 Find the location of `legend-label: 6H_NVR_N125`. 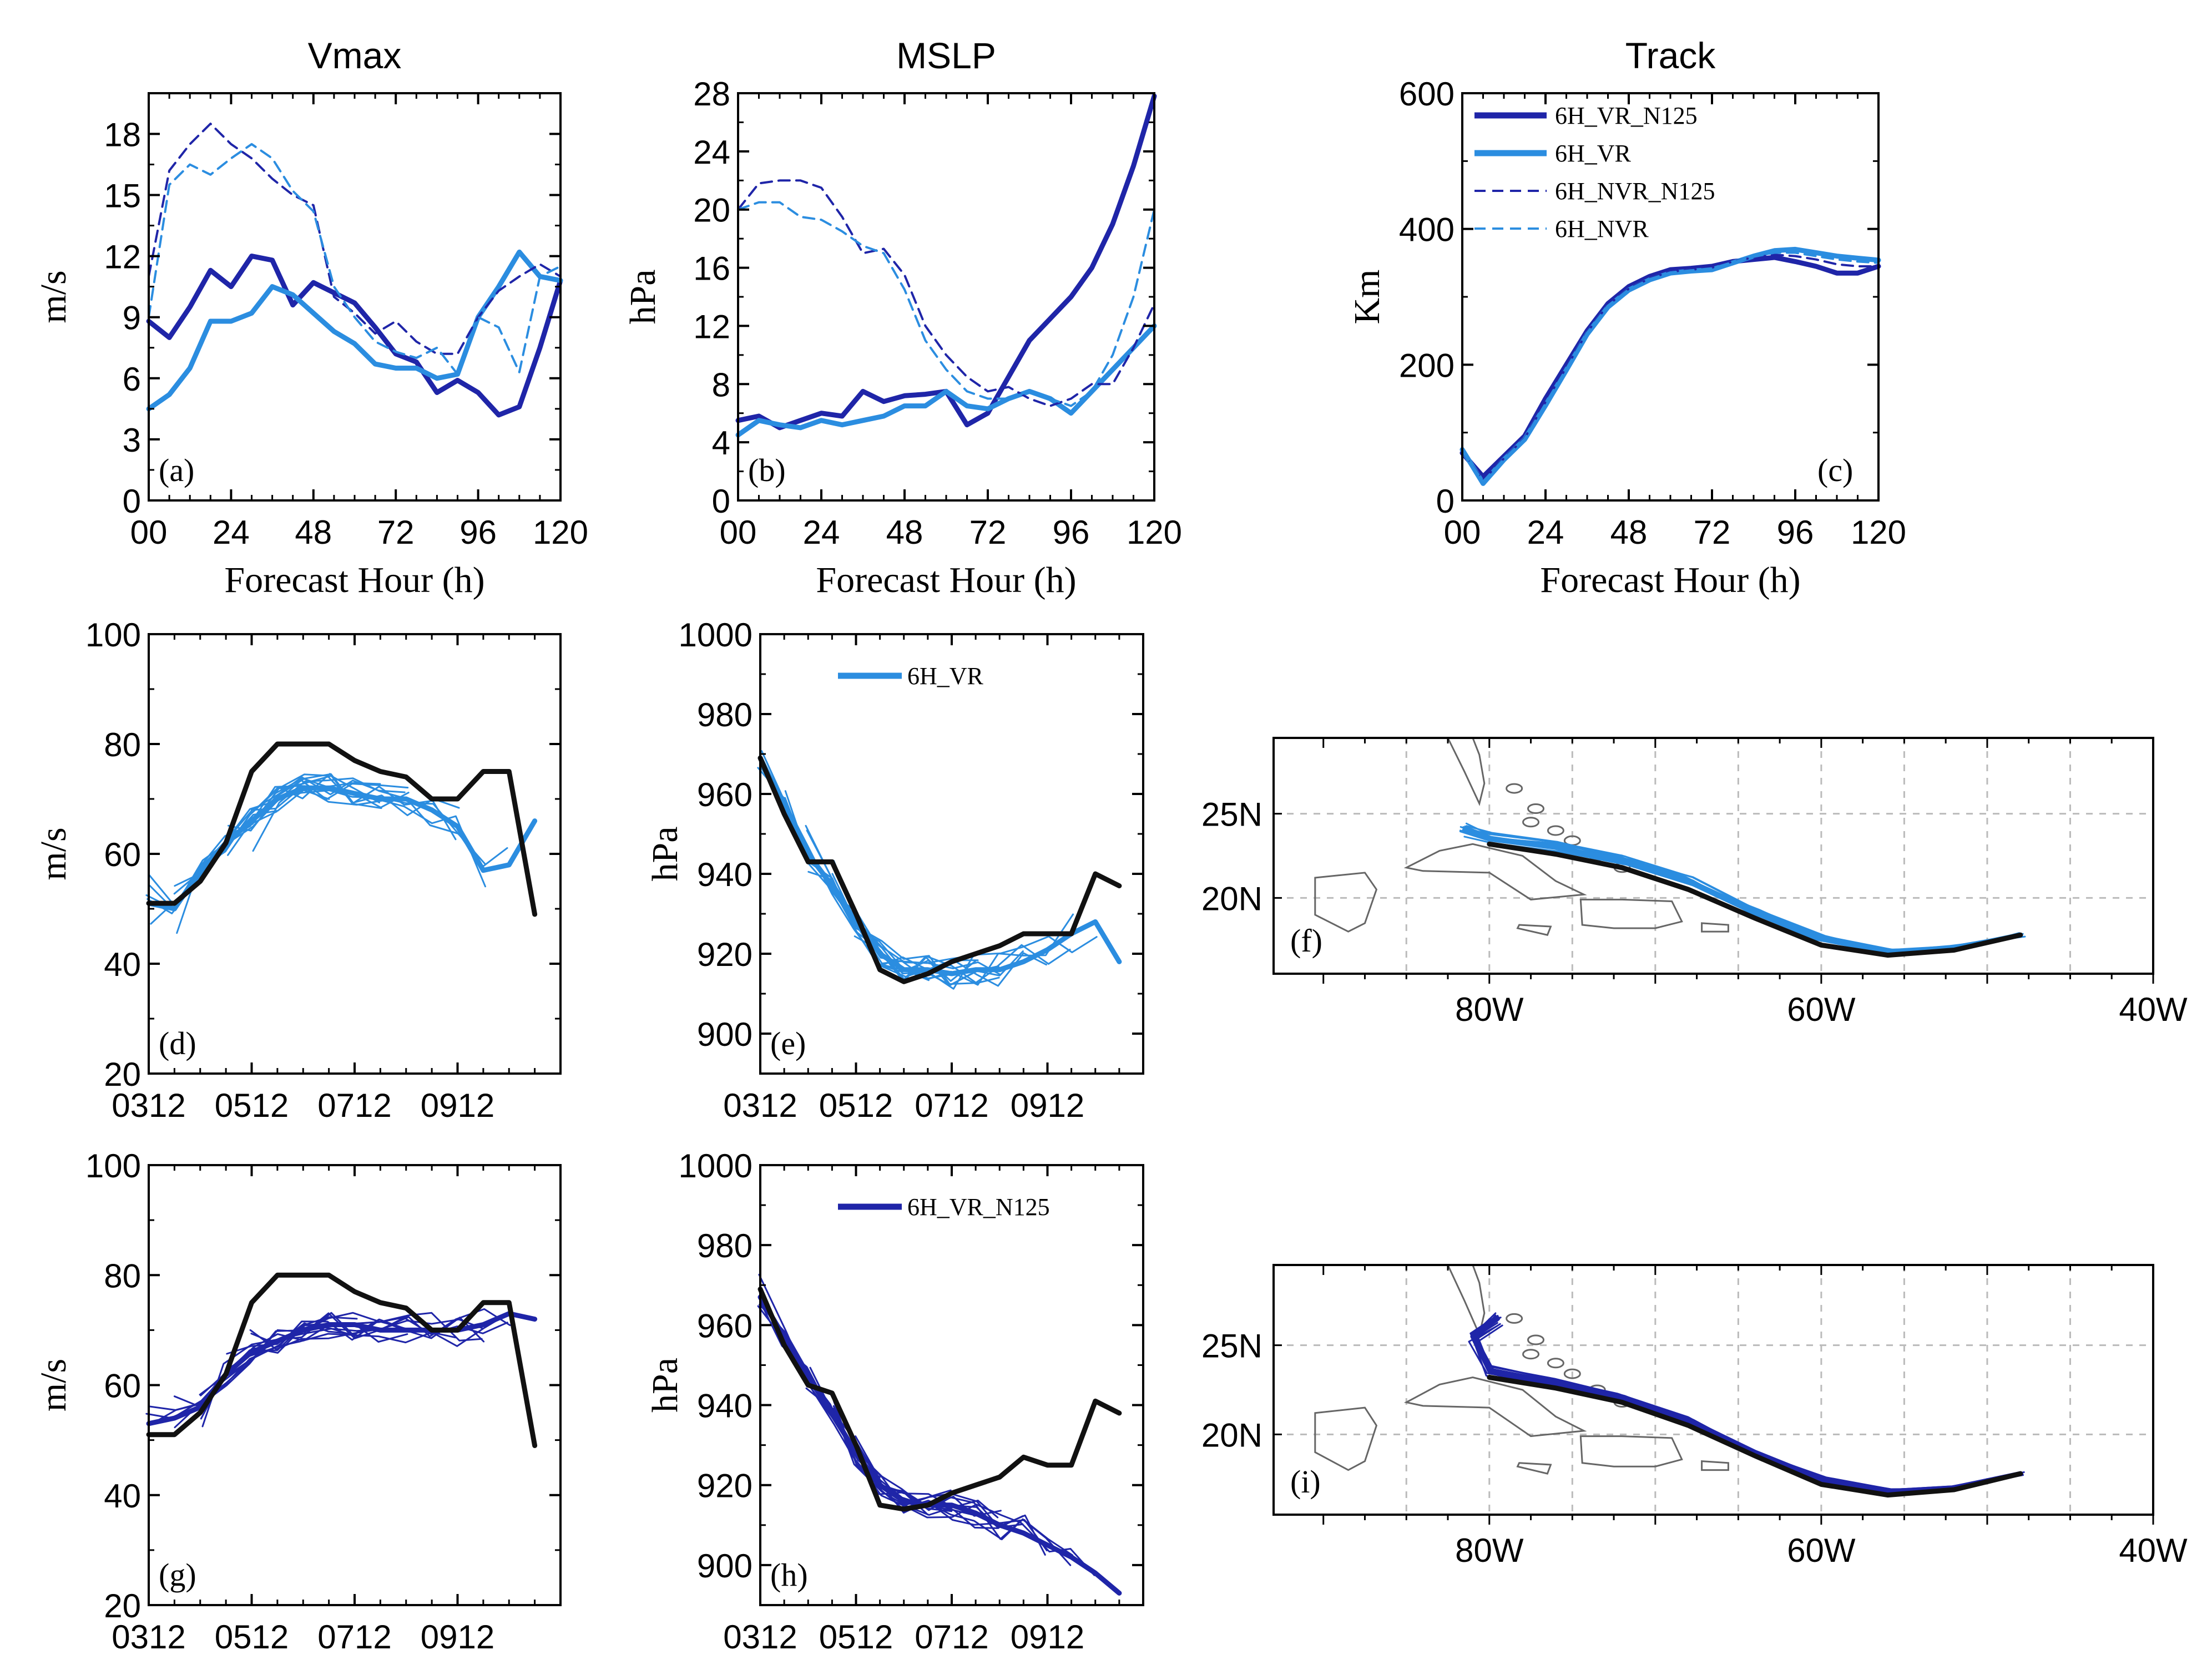

legend-label: 6H_NVR_N125 is located at coordinates (1635, 191).